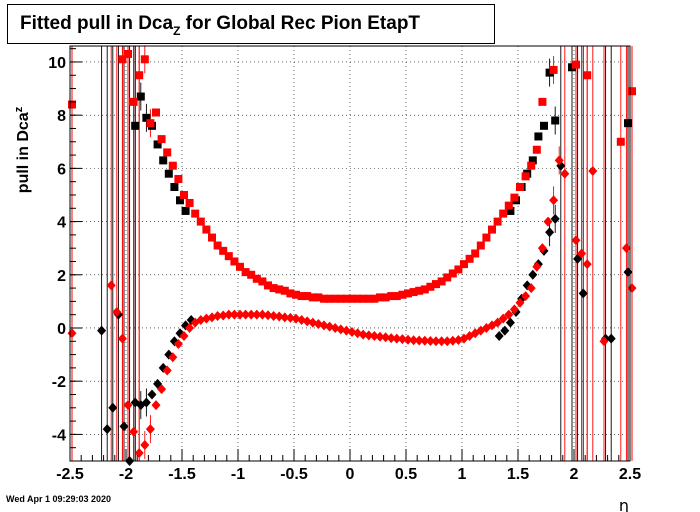  Describe the element at coordinates (518, 474) in the screenshot. I see `x-tick-label: 1.5` at that location.